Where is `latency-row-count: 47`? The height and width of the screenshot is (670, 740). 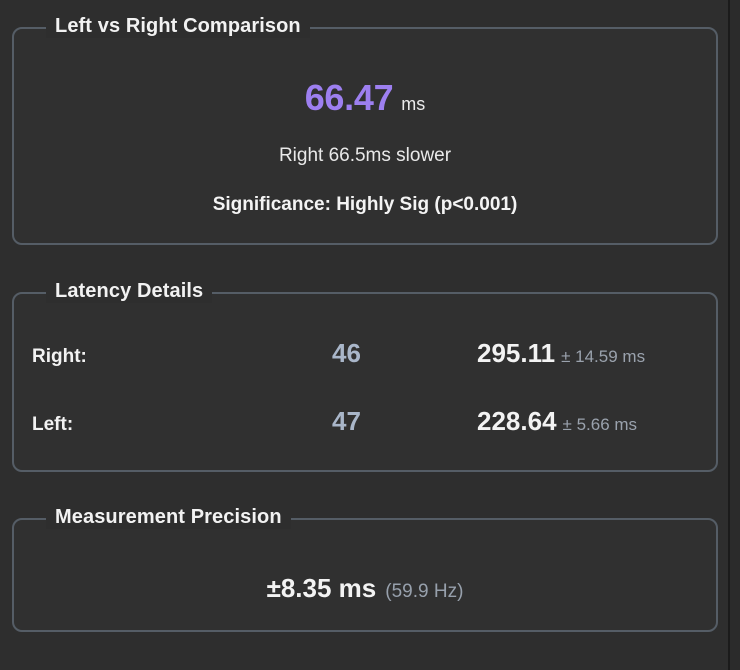
latency-row-count: 47 is located at coordinates (346, 421).